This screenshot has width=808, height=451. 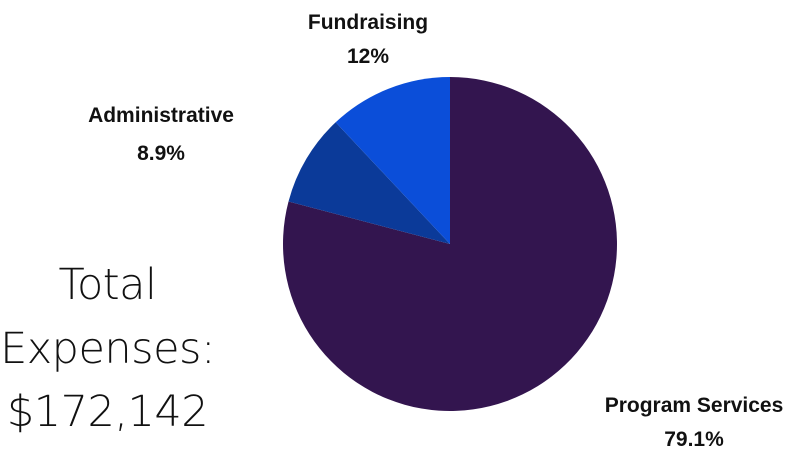 I want to click on pie-slice-fundraising, so click(x=392, y=160).